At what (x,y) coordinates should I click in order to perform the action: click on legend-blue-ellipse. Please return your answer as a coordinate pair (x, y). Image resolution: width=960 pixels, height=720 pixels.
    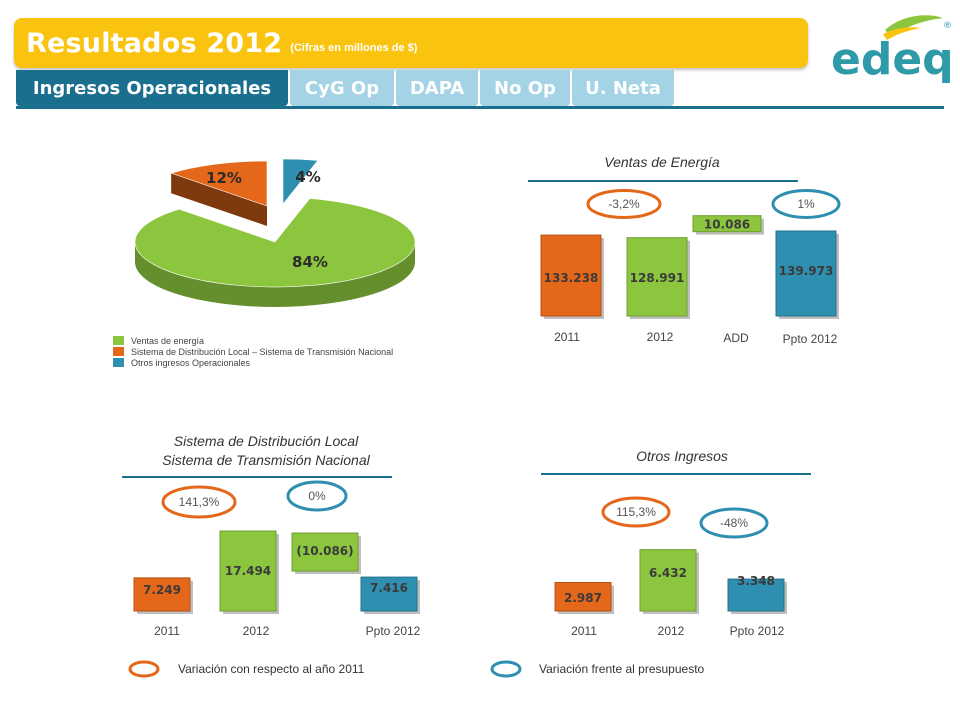
    Looking at the image, I should click on (506, 669).